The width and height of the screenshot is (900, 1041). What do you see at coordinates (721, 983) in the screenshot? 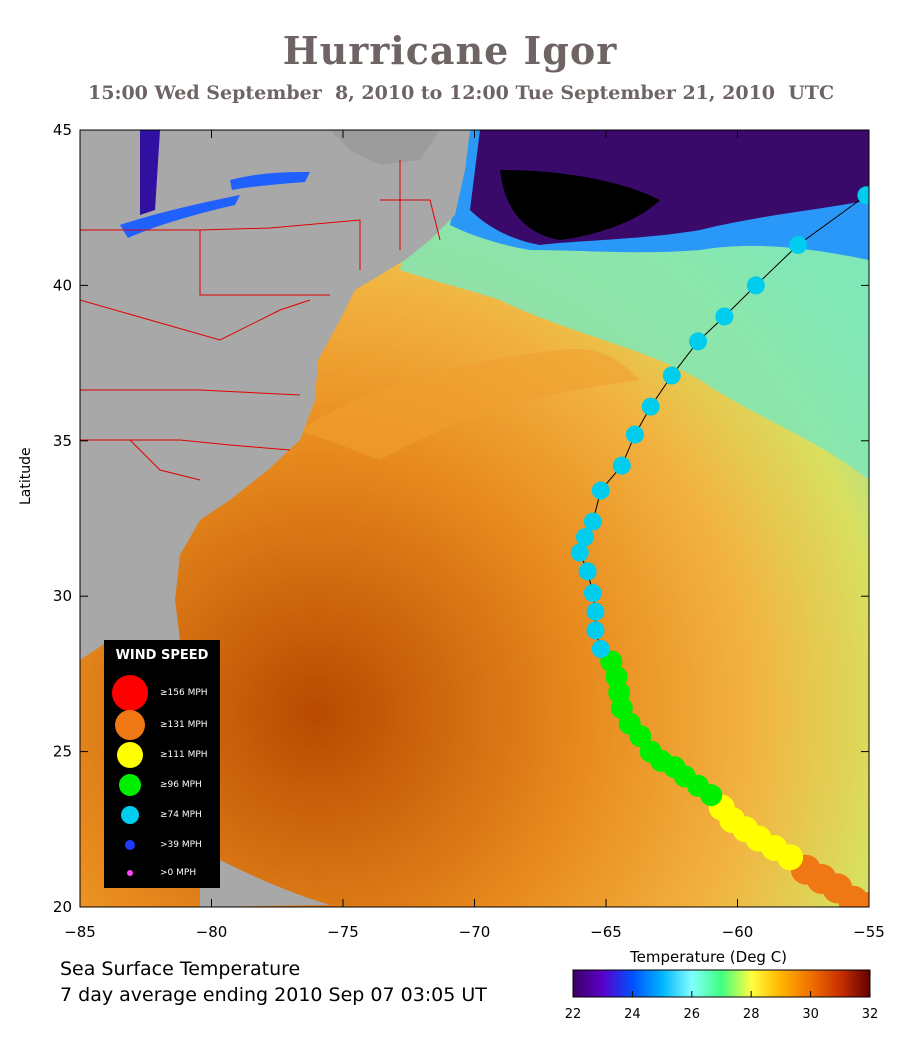
I see `colorbar` at bounding box center [721, 983].